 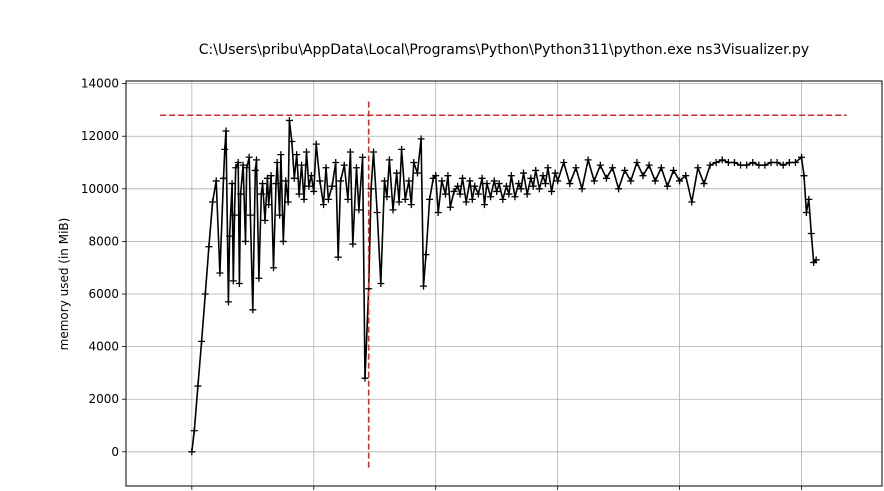 What do you see at coordinates (103, 347) in the screenshot?
I see `y-tick-label: 4000` at bounding box center [103, 347].